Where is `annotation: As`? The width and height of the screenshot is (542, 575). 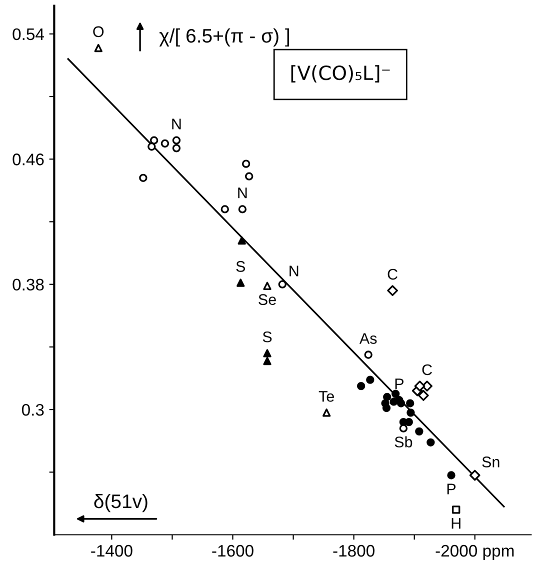 annotation: As is located at coordinates (368, 338).